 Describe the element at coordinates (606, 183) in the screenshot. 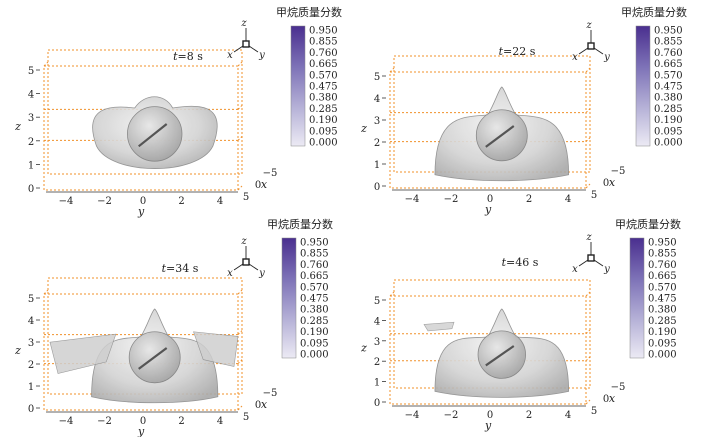

I see `x-tick-label: 0` at that location.